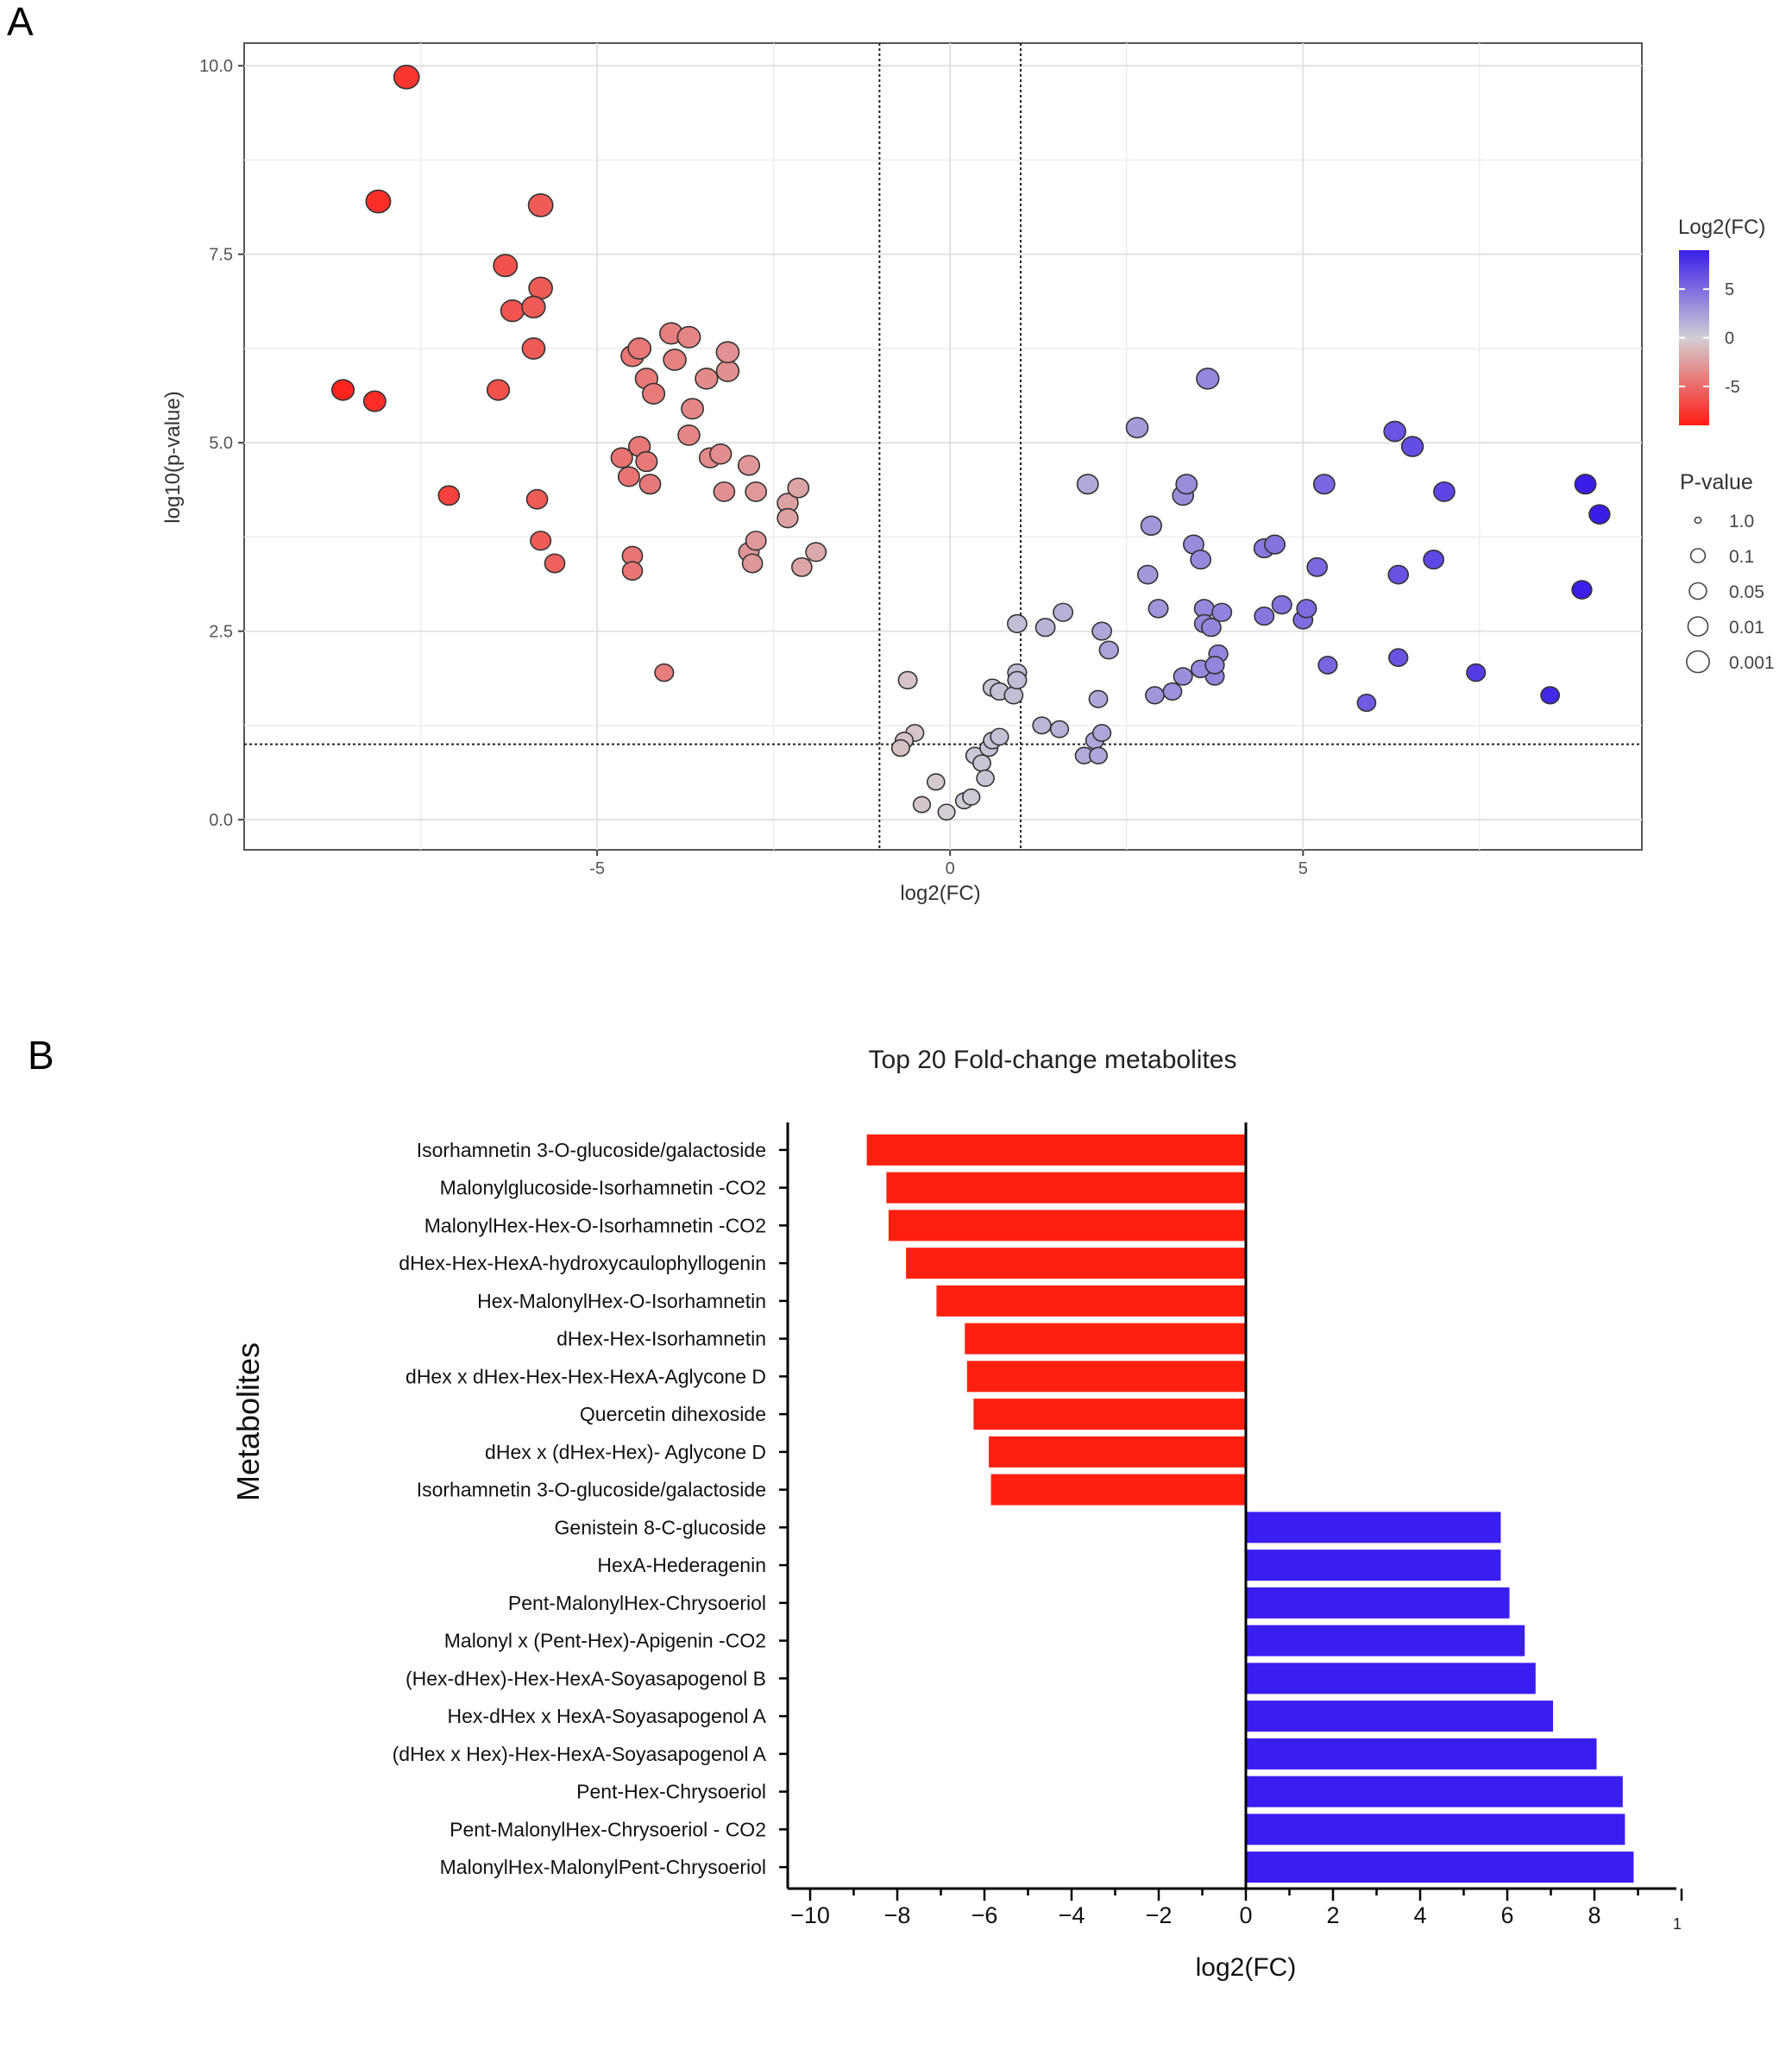  What do you see at coordinates (661, 1339) in the screenshot?
I see `bar-category-label-5: dHex-Hex-Isorhamnetin` at bounding box center [661, 1339].